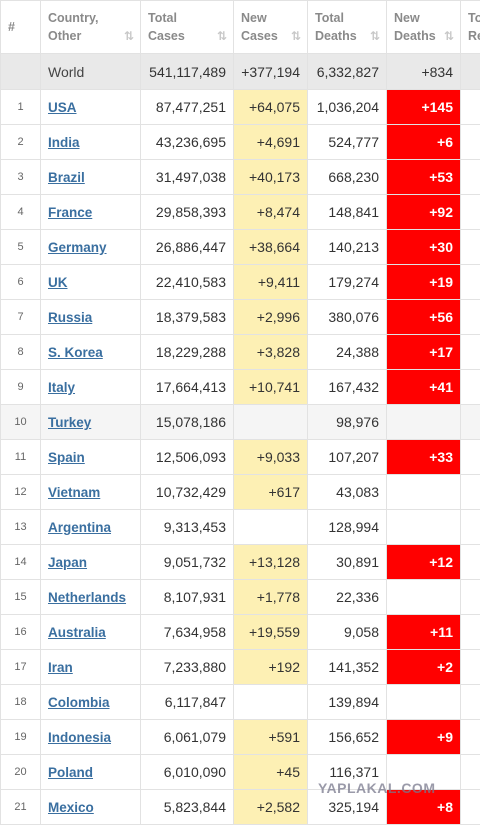  I want to click on country-link: Russia, so click(70, 317).